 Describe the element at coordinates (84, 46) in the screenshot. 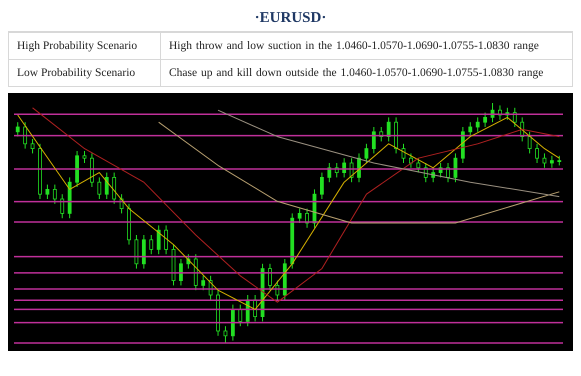

I see `text: High Probability Scenario` at that location.